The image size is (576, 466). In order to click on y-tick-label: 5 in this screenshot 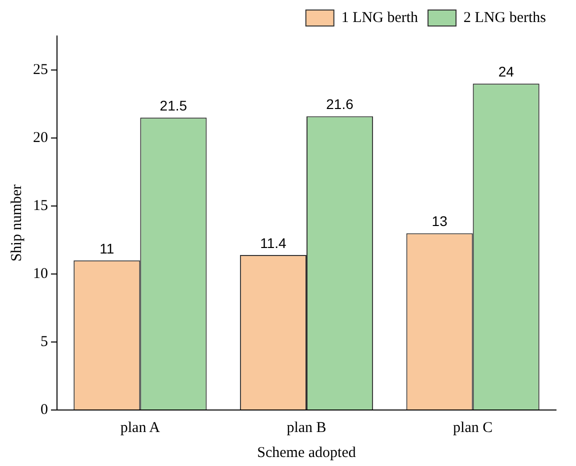, I will do `click(44, 342)`.